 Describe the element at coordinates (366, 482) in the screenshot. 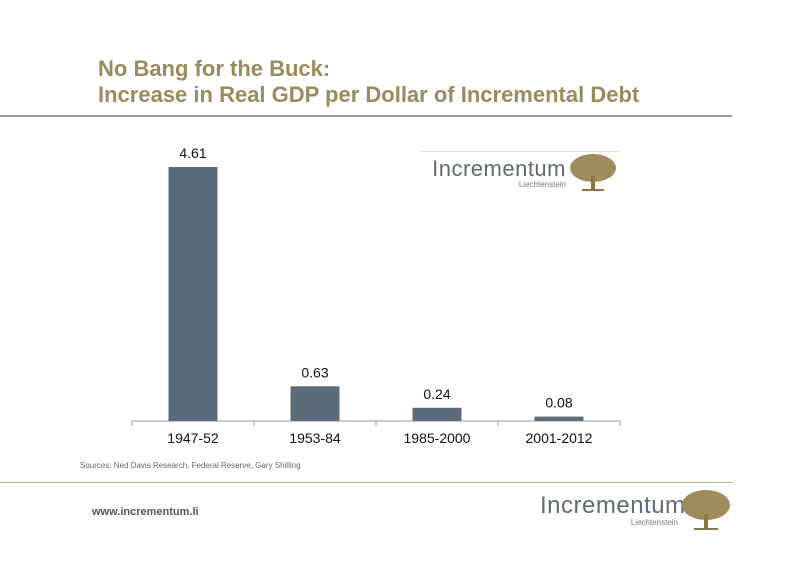

I see `footer-divider` at that location.